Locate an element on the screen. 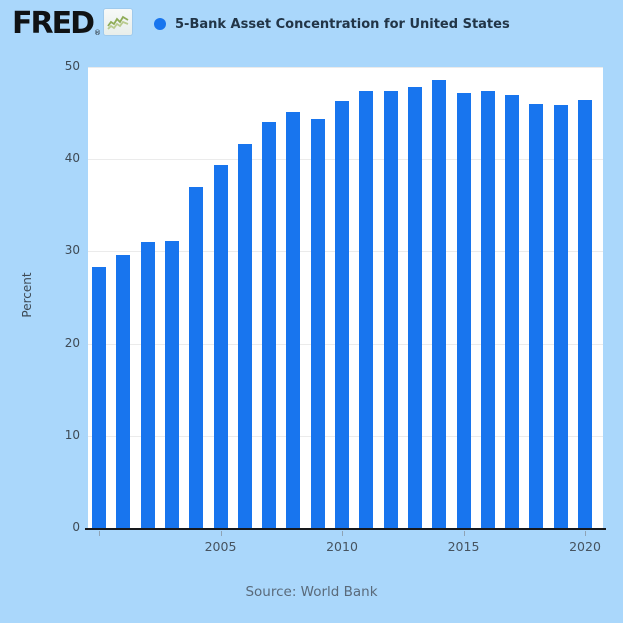 This screenshot has height=623, width=623. legend-dot-icon is located at coordinates (160, 24).